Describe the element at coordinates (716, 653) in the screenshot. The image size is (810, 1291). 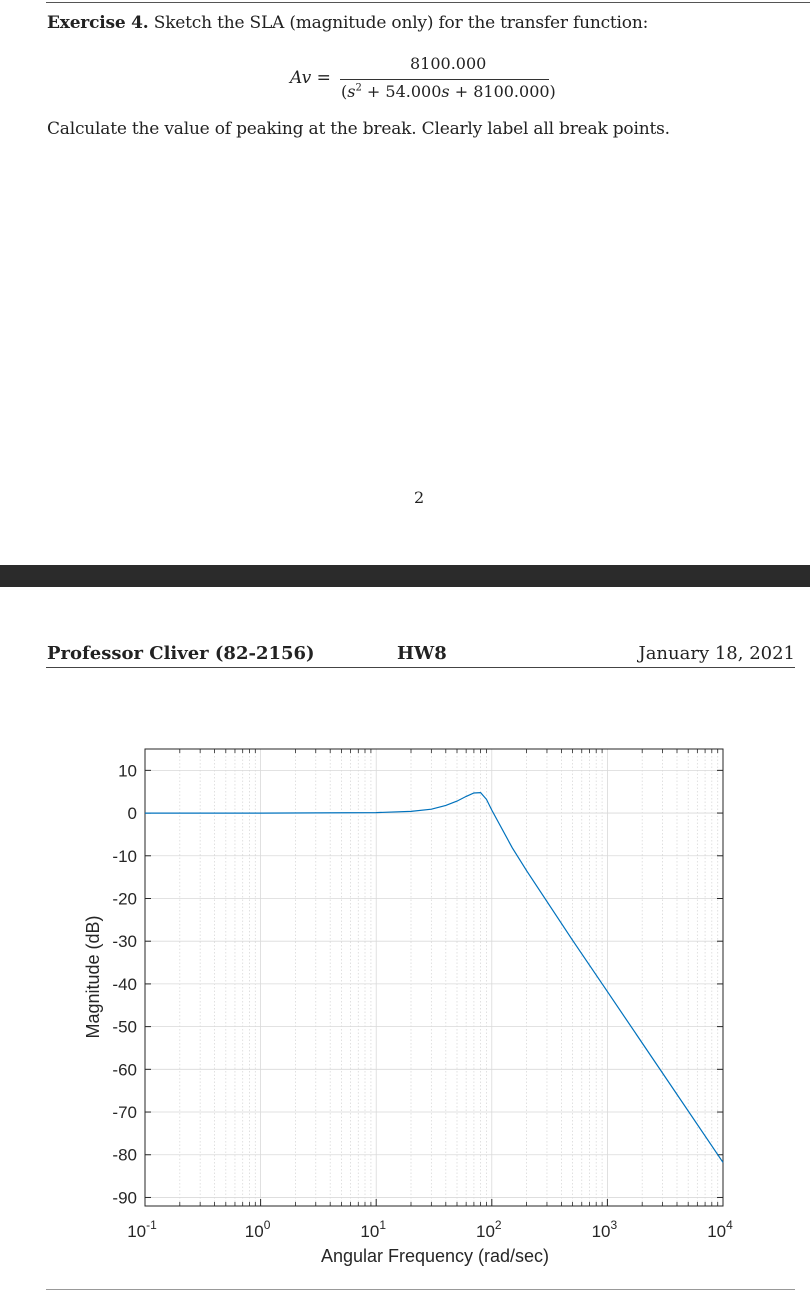
I see `header-date: January 18, 2021` at that location.